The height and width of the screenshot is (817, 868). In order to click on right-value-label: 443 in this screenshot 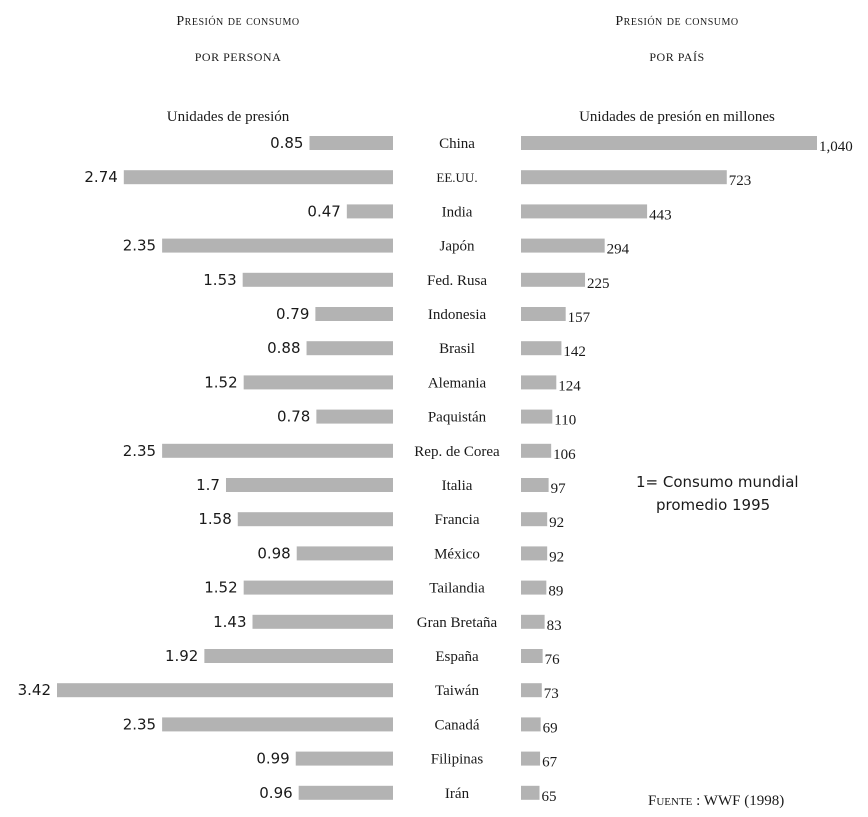, I will do `click(660, 215)`.